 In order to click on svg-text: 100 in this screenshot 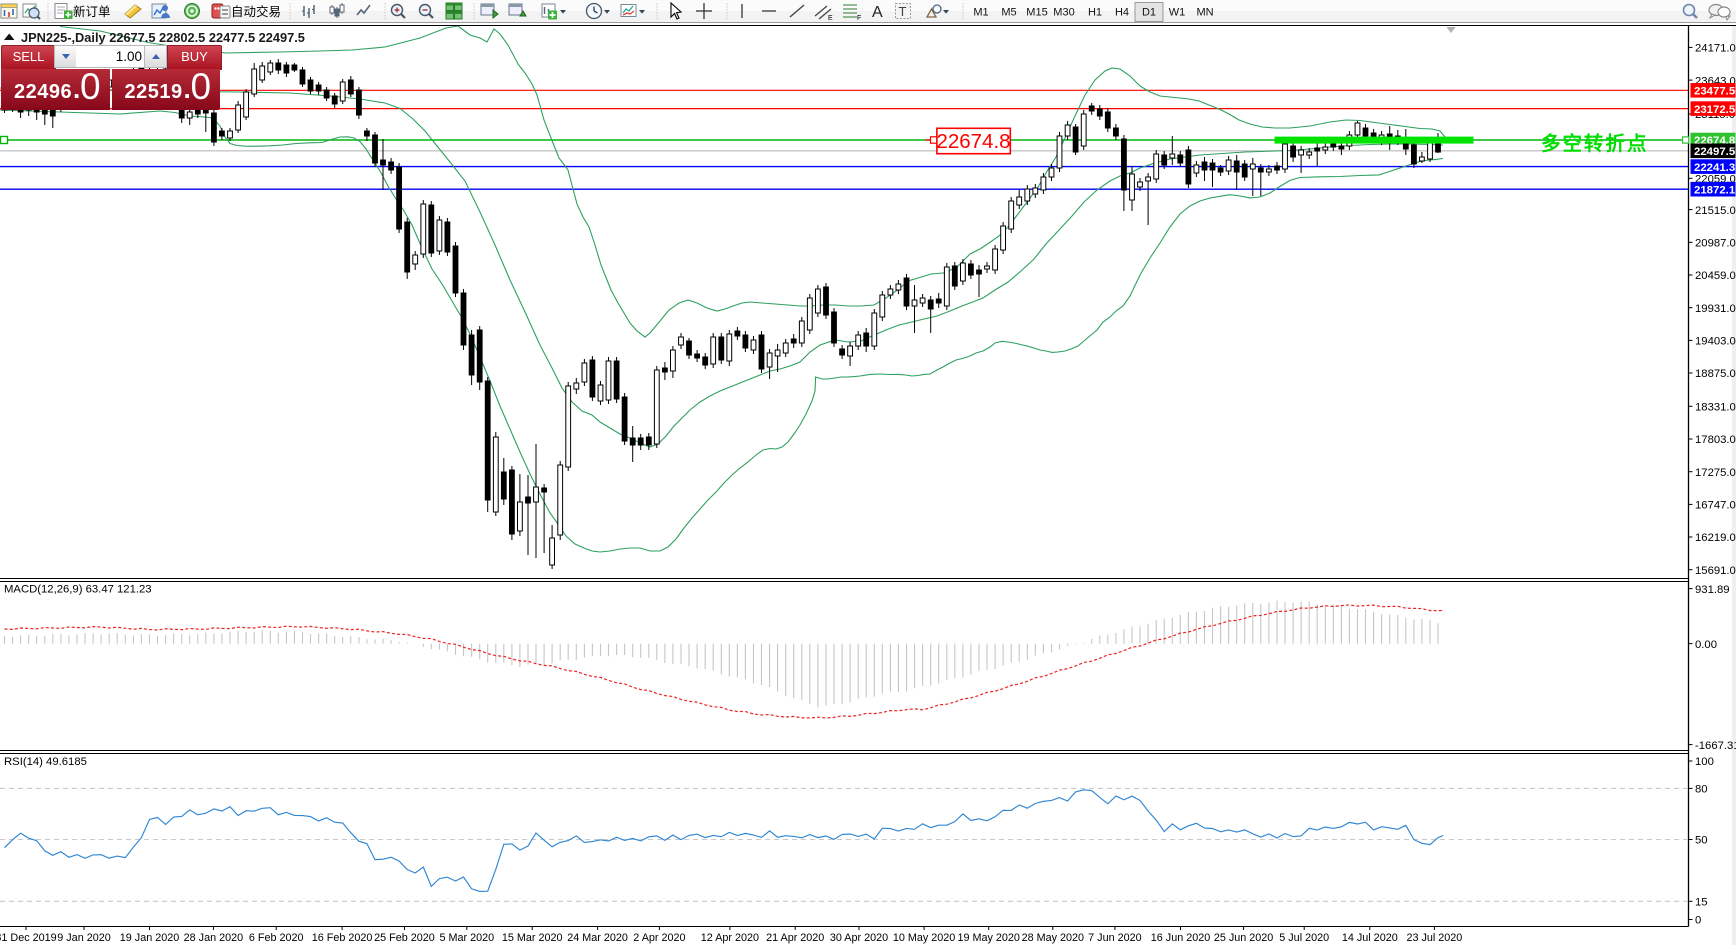, I will do `click(1704, 762)`.